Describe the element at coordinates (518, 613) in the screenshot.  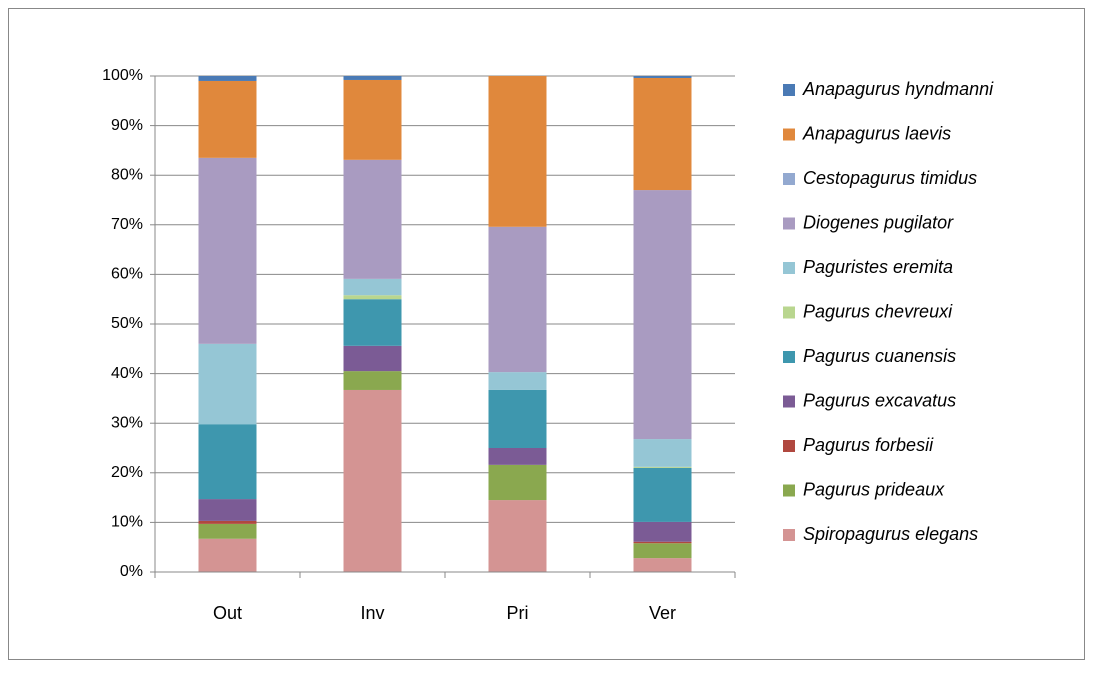
I see `x-tick-label: Pri` at that location.